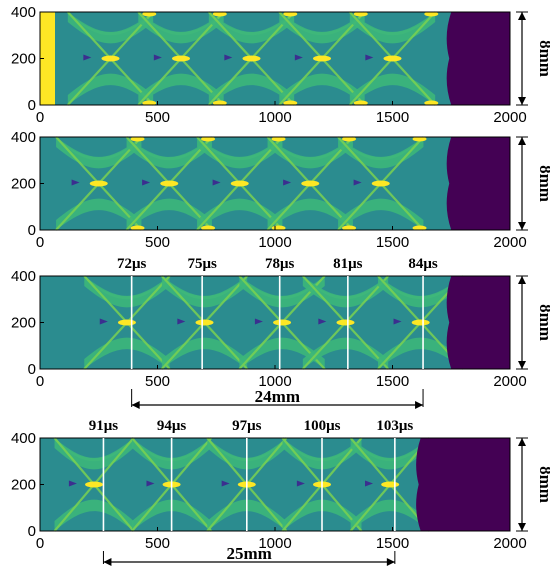 The width and height of the screenshot is (550, 576). I want to click on time-label: 84μs, so click(423, 264).